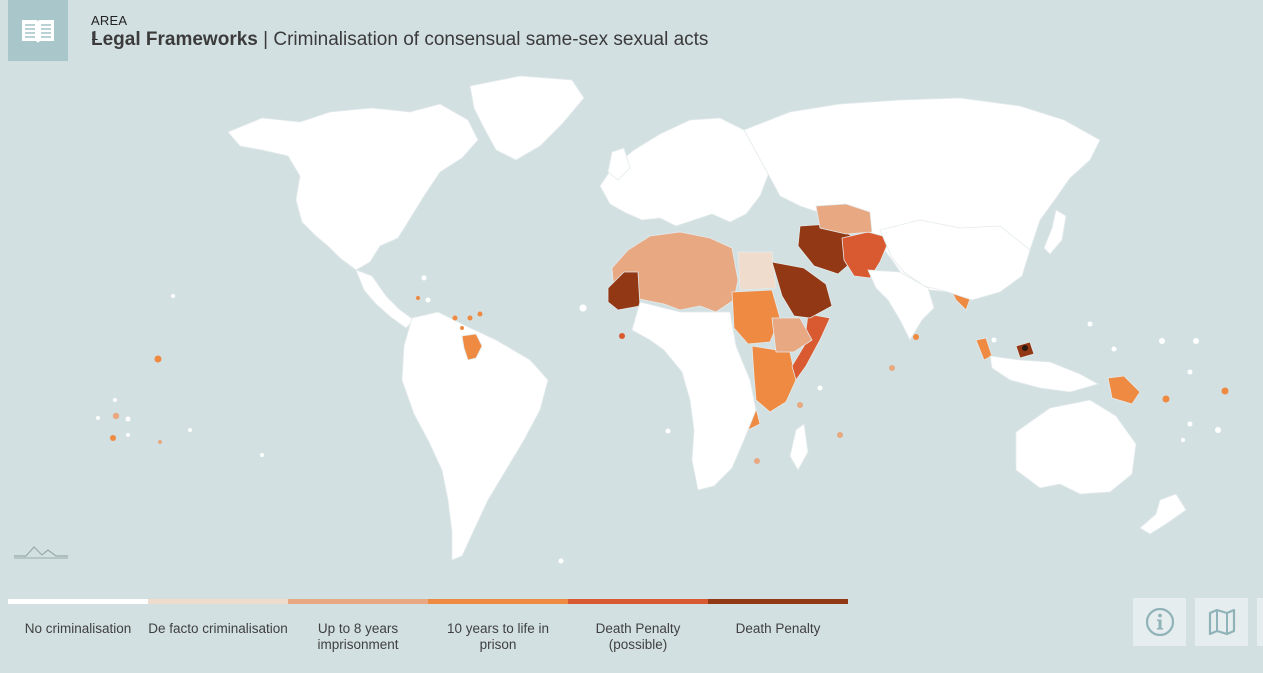 This screenshot has width=1263, height=673. Describe the element at coordinates (1163, 514) in the screenshot. I see `region-new-zealand` at that location.